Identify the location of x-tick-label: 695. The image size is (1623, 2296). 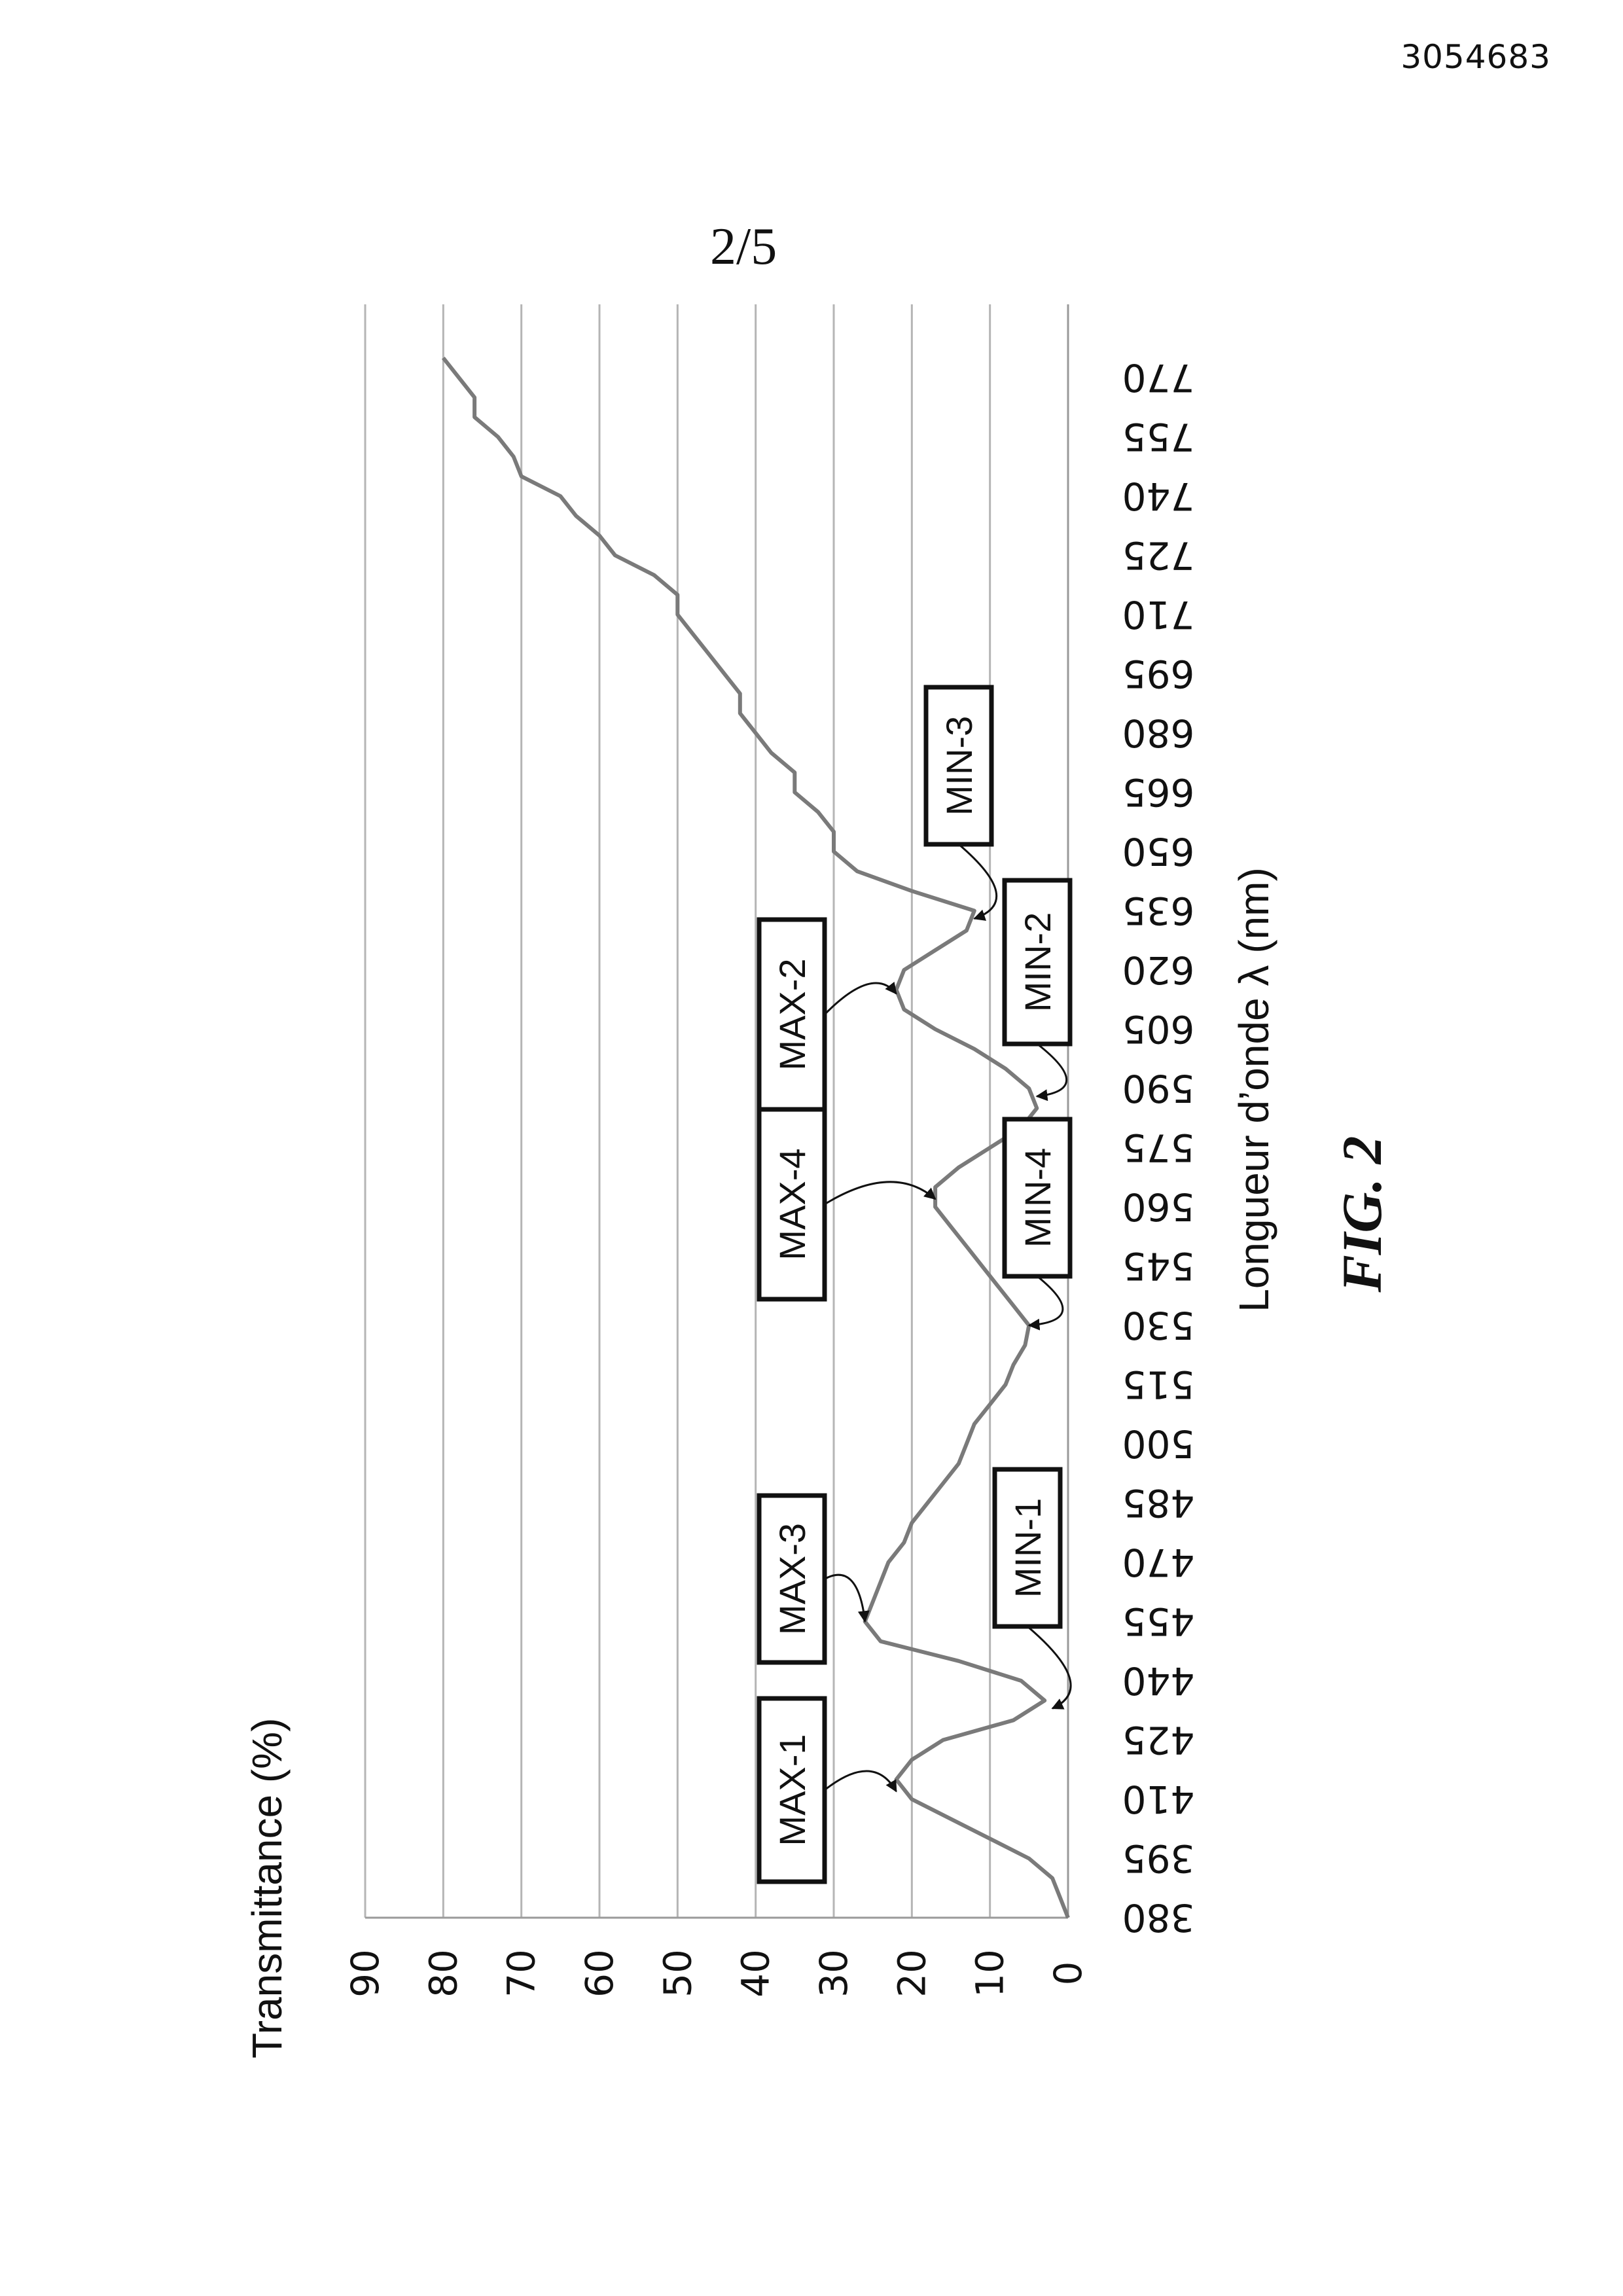
(1158, 674).